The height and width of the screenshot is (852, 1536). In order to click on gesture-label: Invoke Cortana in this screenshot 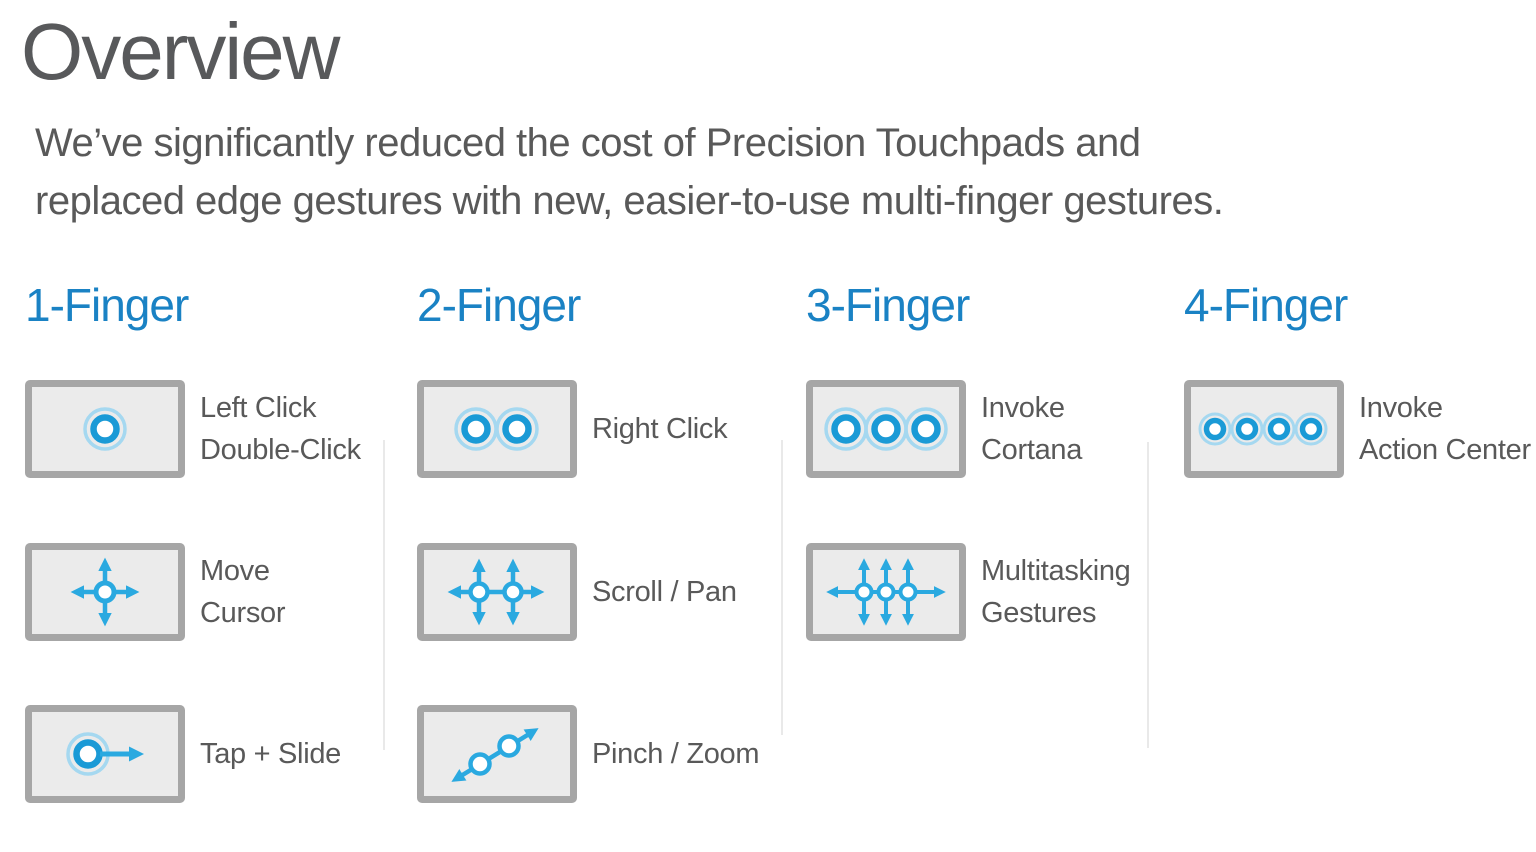, I will do `click(1032, 429)`.